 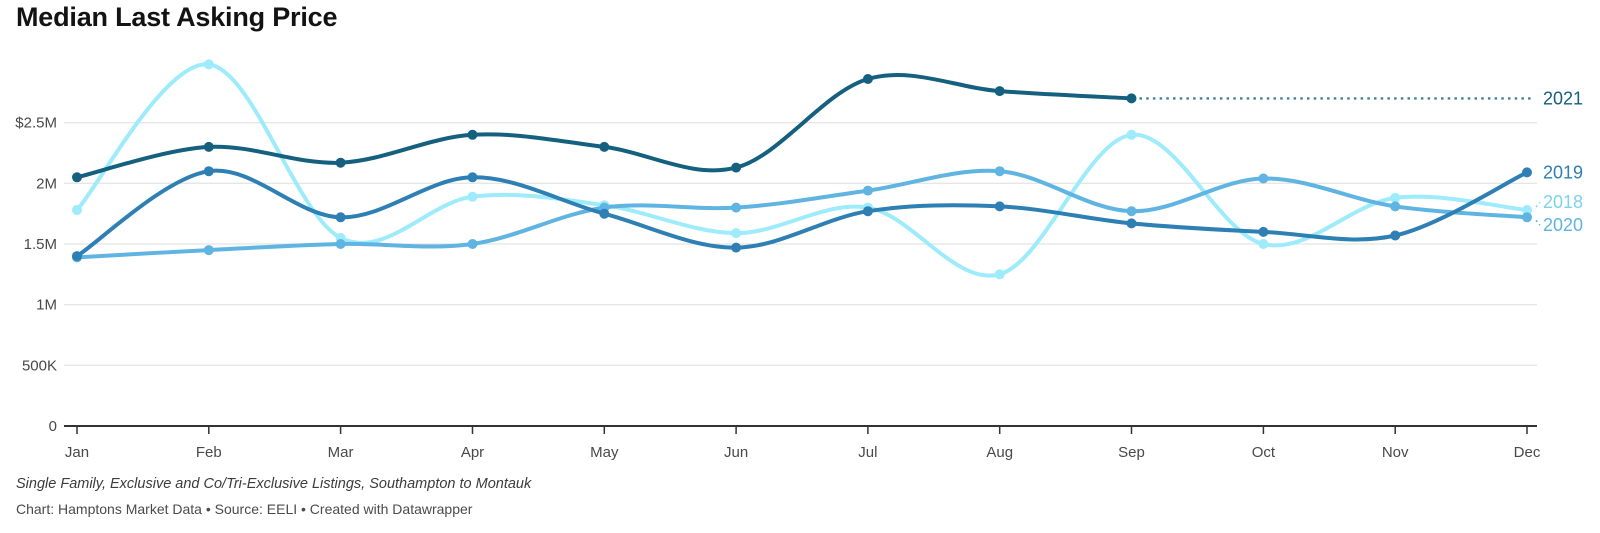 What do you see at coordinates (1527, 452) in the screenshot?
I see `x-tick-label: Dec` at bounding box center [1527, 452].